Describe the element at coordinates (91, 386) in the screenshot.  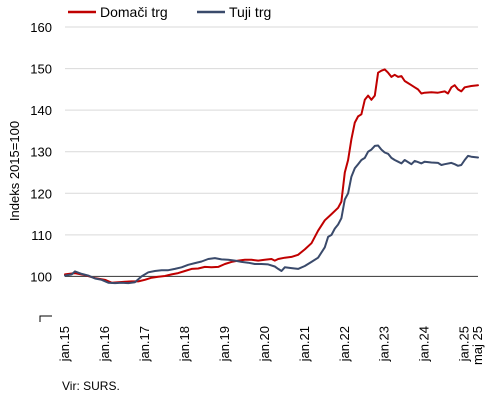
I see `source-note: Vir: SURS.` at that location.